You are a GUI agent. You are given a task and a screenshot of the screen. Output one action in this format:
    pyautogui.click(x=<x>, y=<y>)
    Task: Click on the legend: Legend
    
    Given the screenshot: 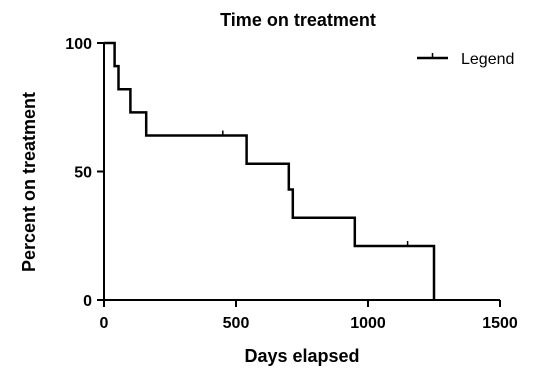 What is the action you would take?
    pyautogui.click(x=465, y=59)
    